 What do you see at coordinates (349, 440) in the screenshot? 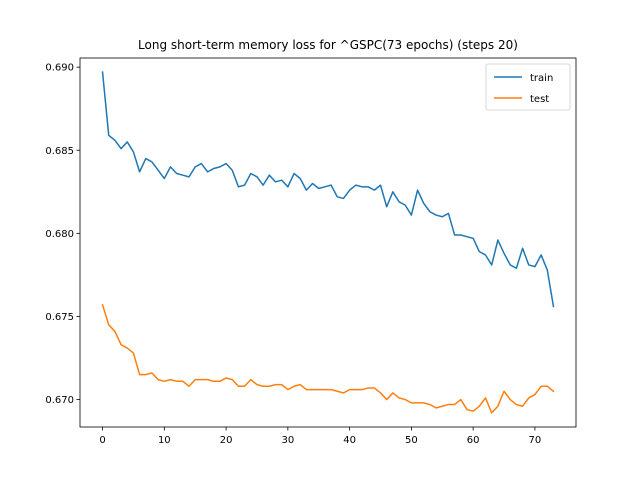
I see `x-tick-label: 40` at bounding box center [349, 440].